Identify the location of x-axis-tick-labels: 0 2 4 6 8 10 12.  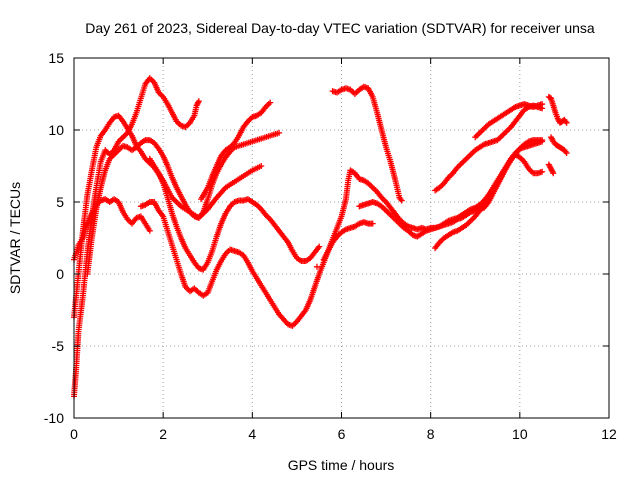
(343, 434).